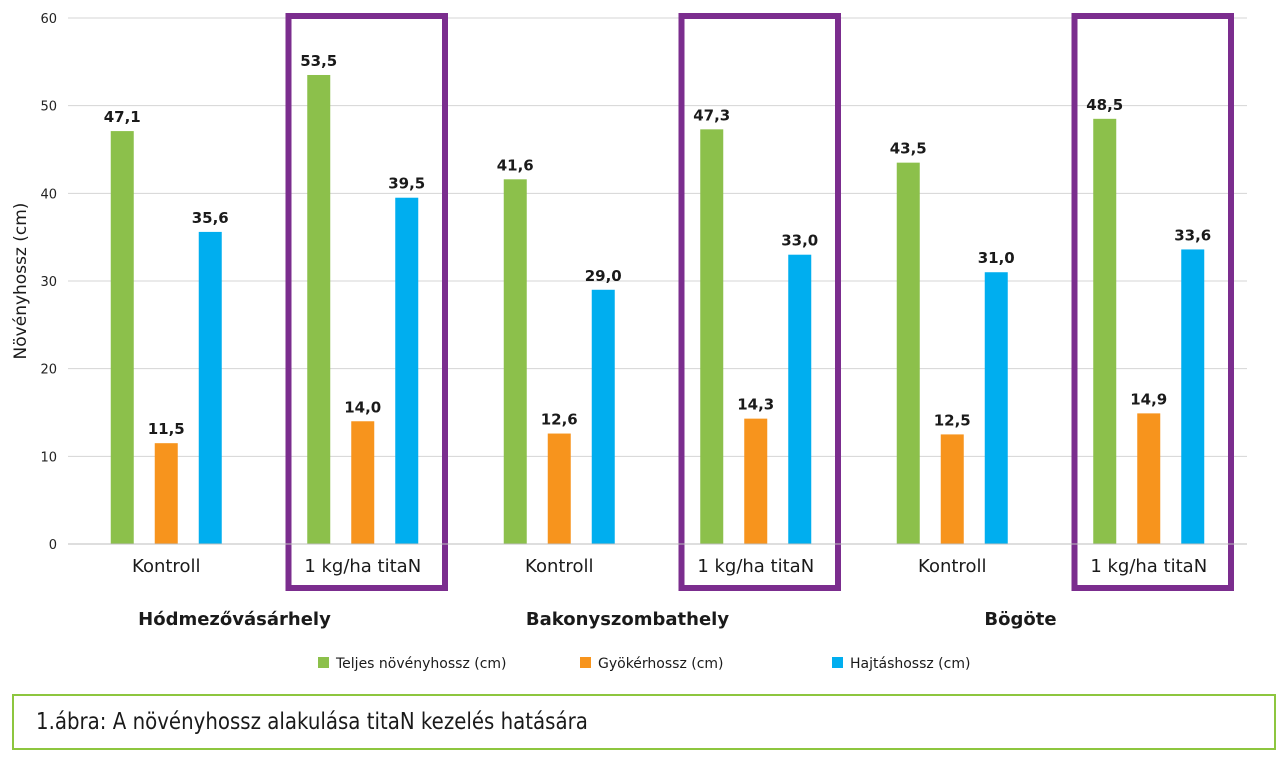 This screenshot has width=1283, height=763. What do you see at coordinates (755, 405) in the screenshot?
I see `data-label: 14,3` at bounding box center [755, 405].